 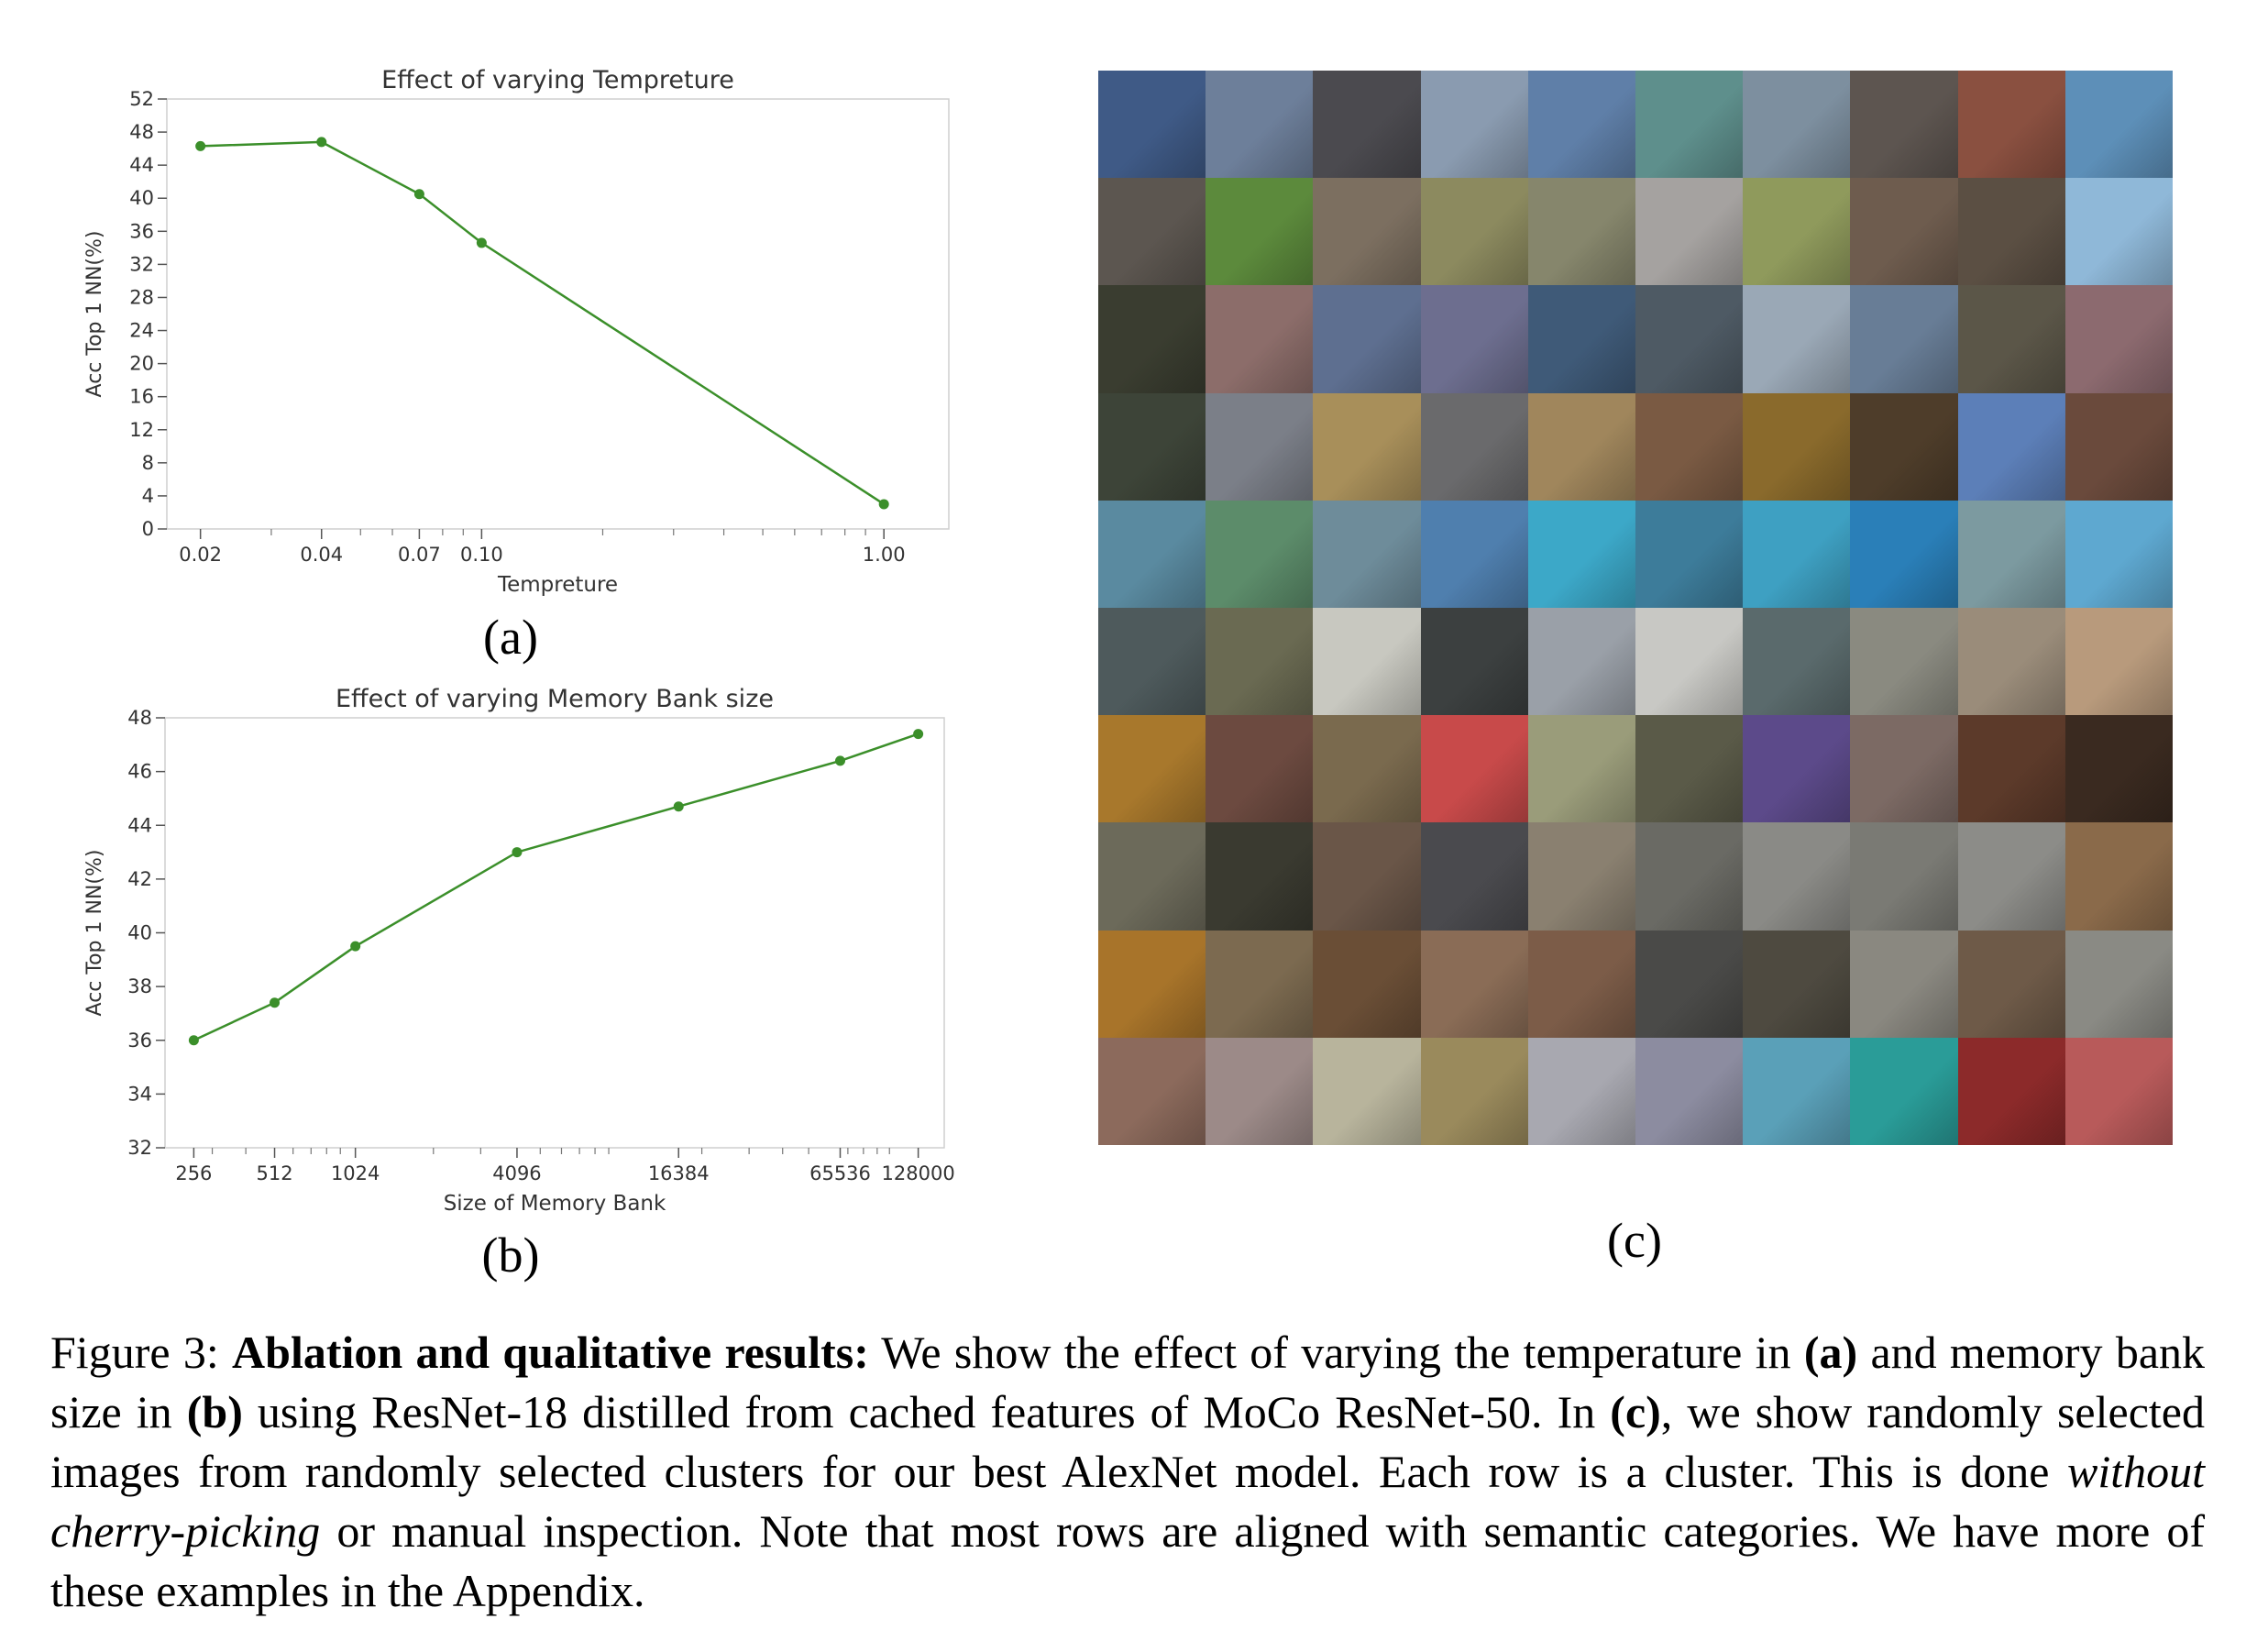 I want to click on caption-ref-a: (a), so click(x=1830, y=1352).